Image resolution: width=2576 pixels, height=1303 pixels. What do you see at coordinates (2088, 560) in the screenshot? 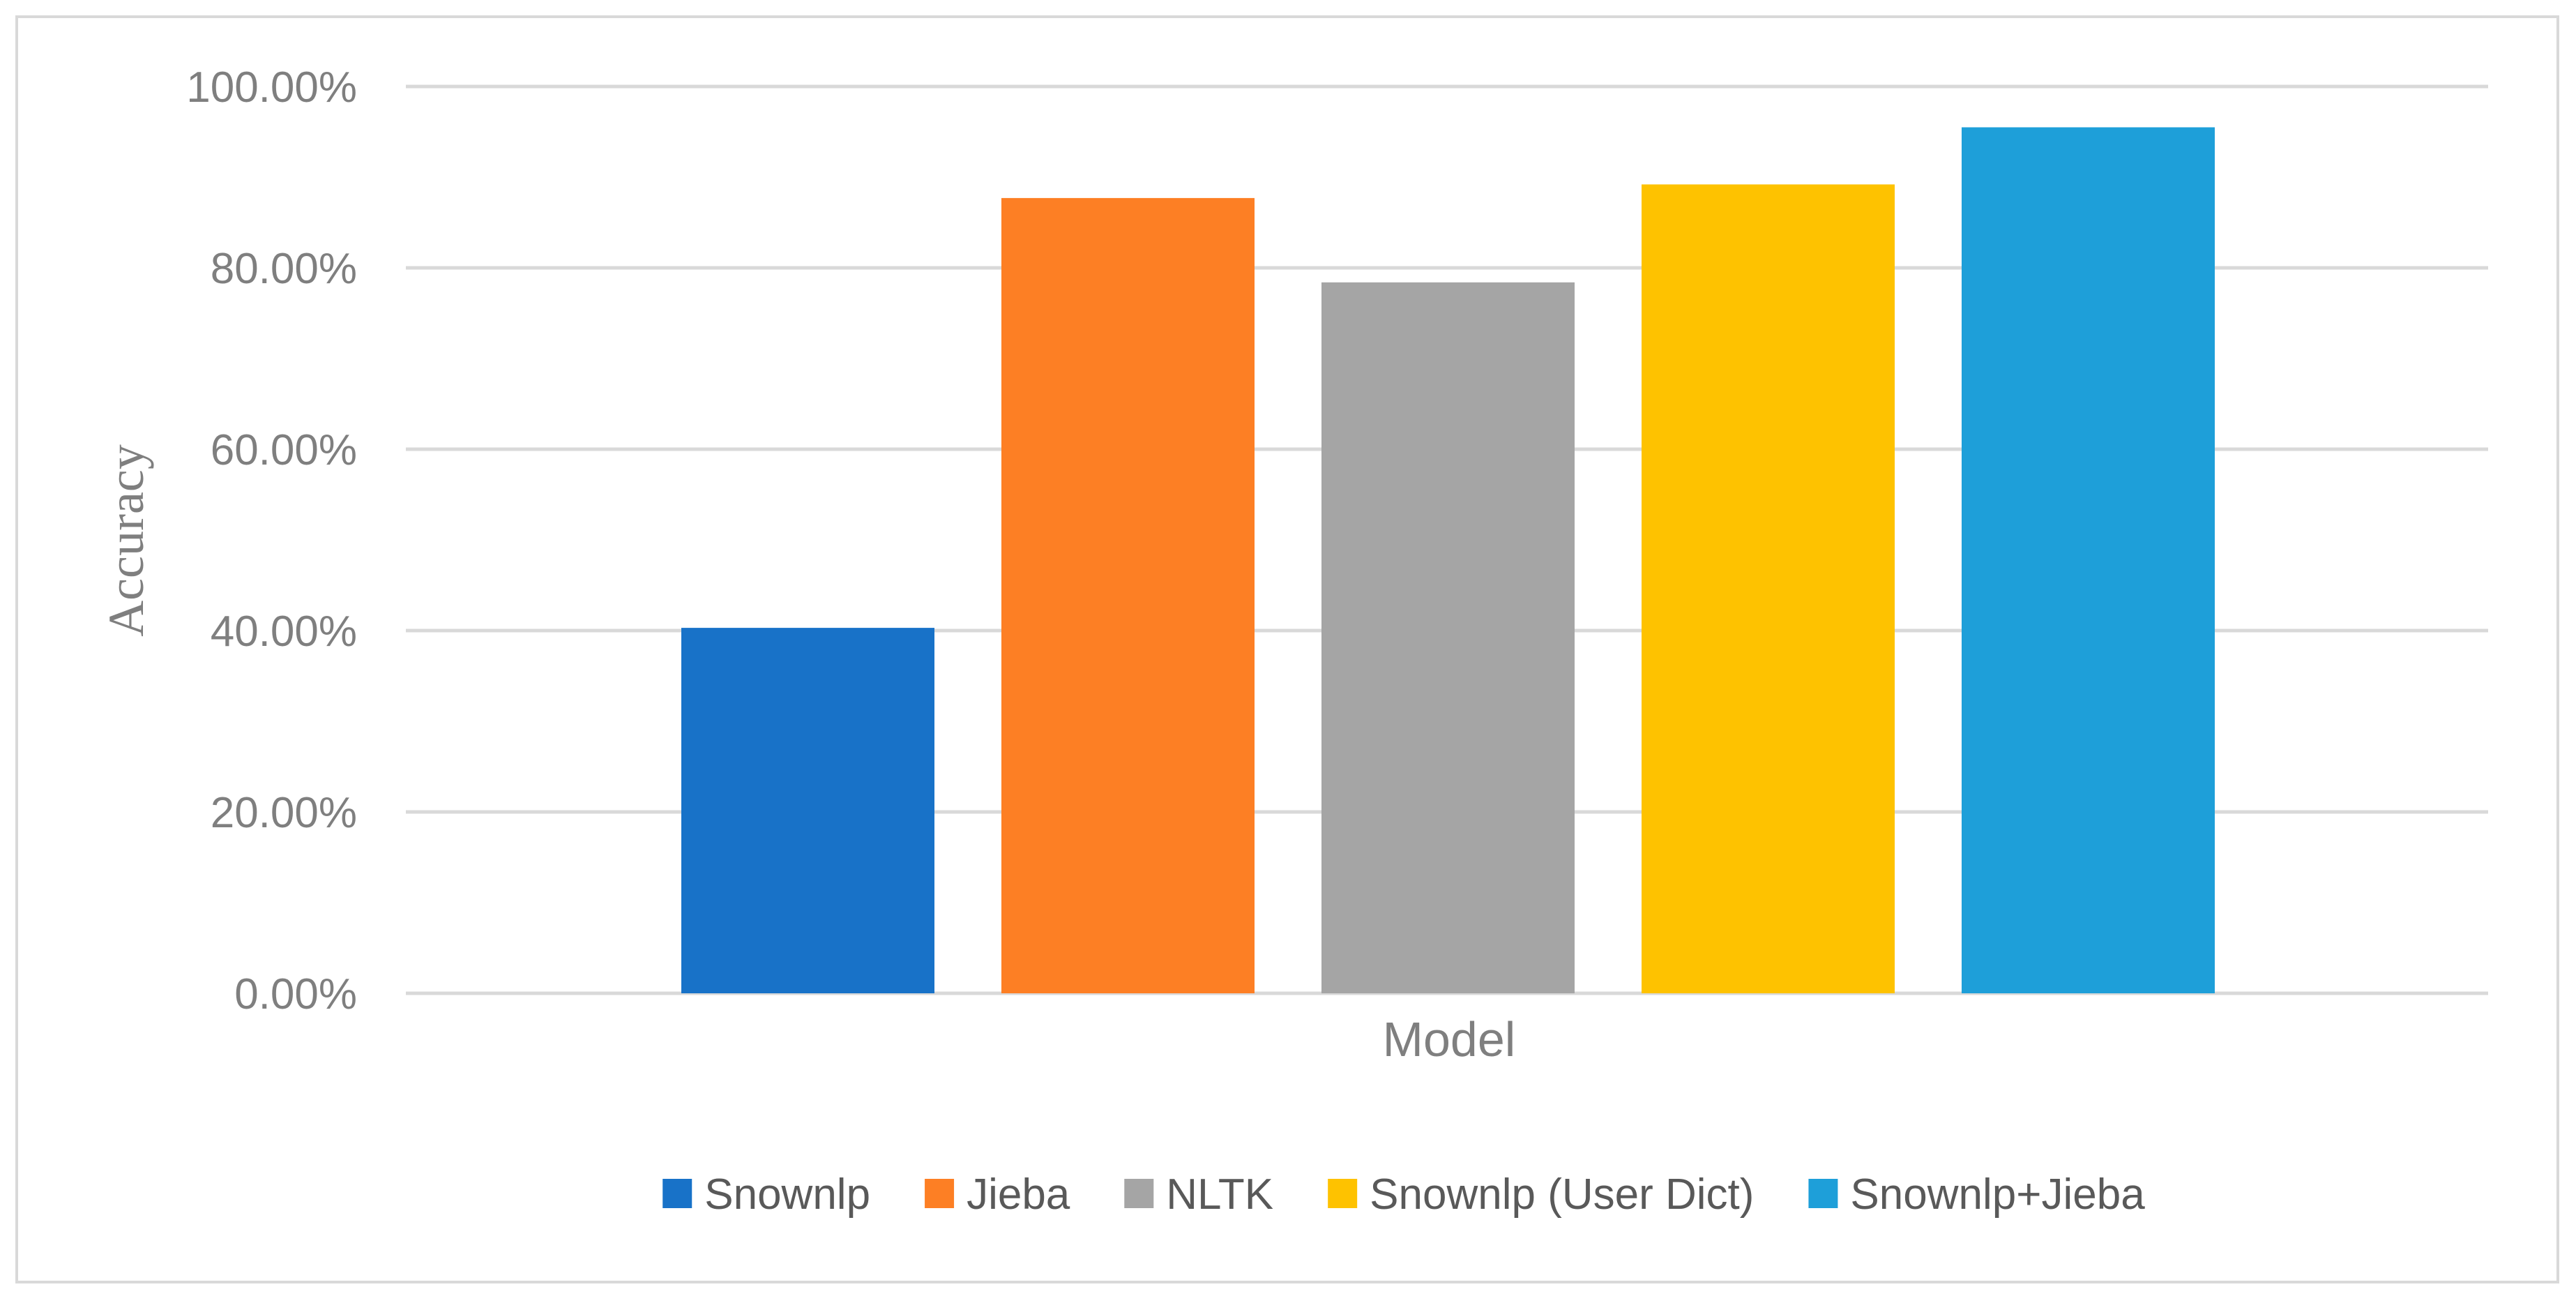
I see `bar-snownlp-jieba` at bounding box center [2088, 560].